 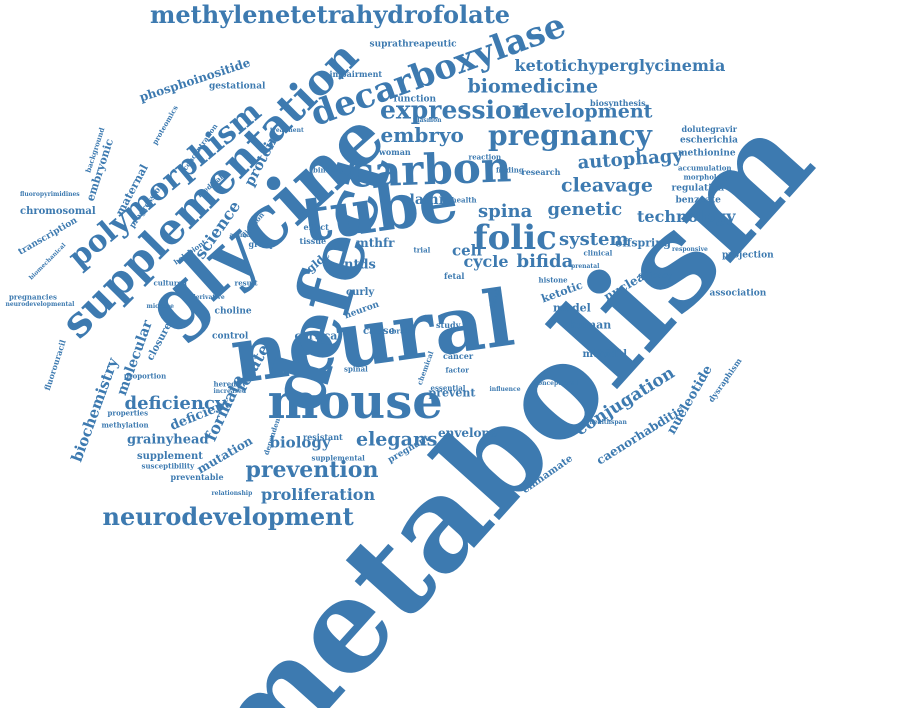 What do you see at coordinates (318, 494) in the screenshot?
I see `word: proliferation` at bounding box center [318, 494].